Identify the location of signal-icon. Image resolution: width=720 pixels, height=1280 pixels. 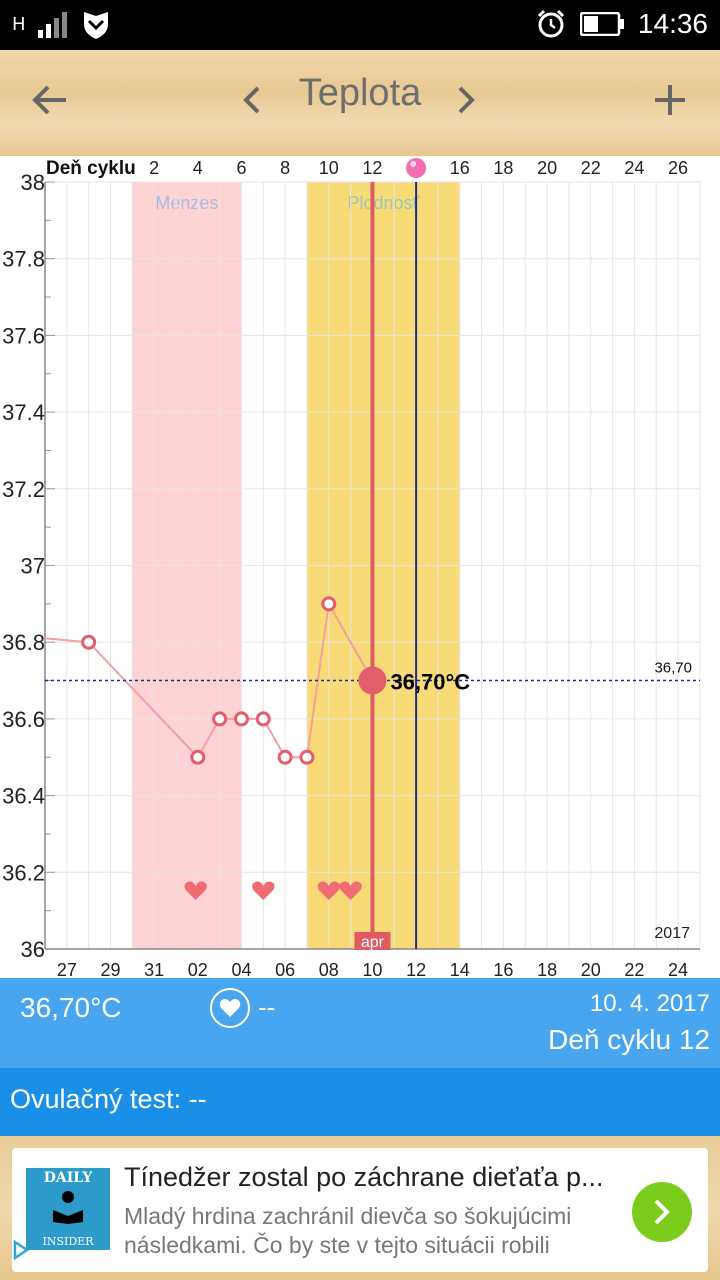
(52, 25).